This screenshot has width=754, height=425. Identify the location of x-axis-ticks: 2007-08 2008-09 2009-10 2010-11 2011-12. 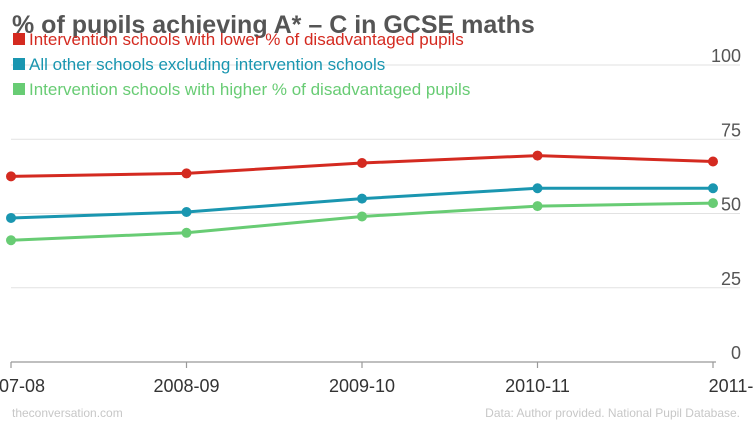
(377, 379).